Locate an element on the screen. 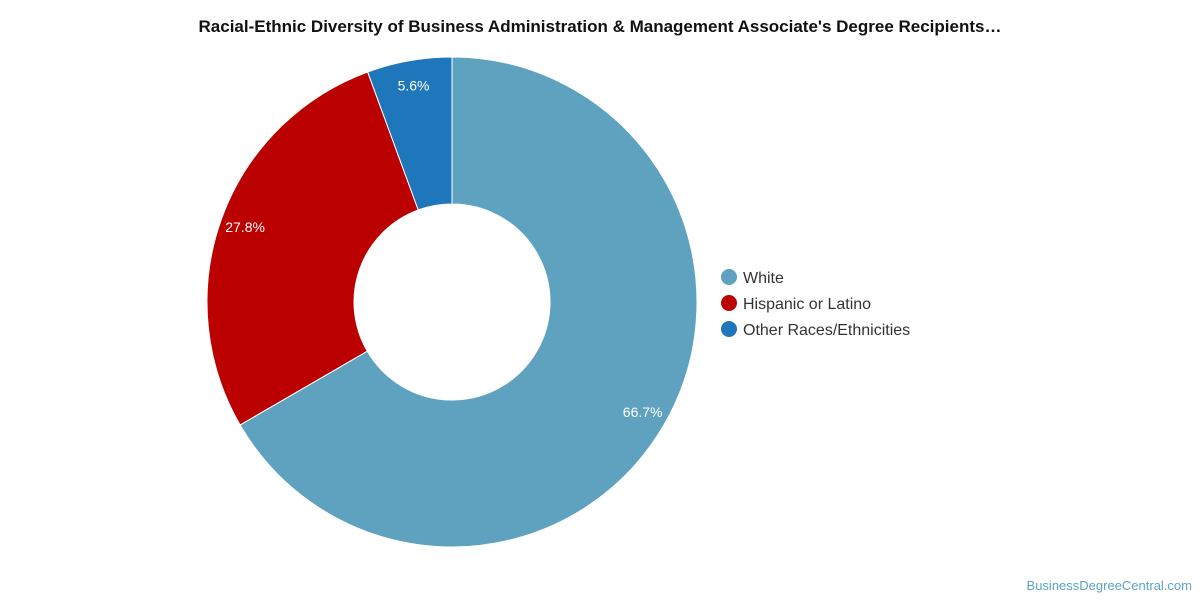  slice-label-white: 66.7% is located at coordinates (643, 412).